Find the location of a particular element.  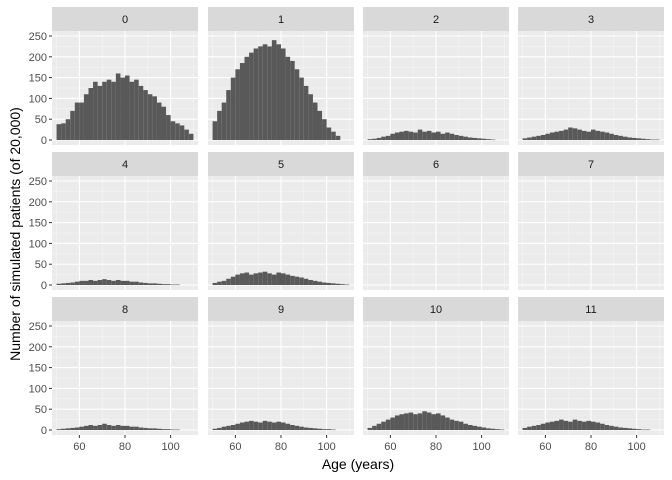

y-tick-label: 150 is located at coordinates (38, 79).